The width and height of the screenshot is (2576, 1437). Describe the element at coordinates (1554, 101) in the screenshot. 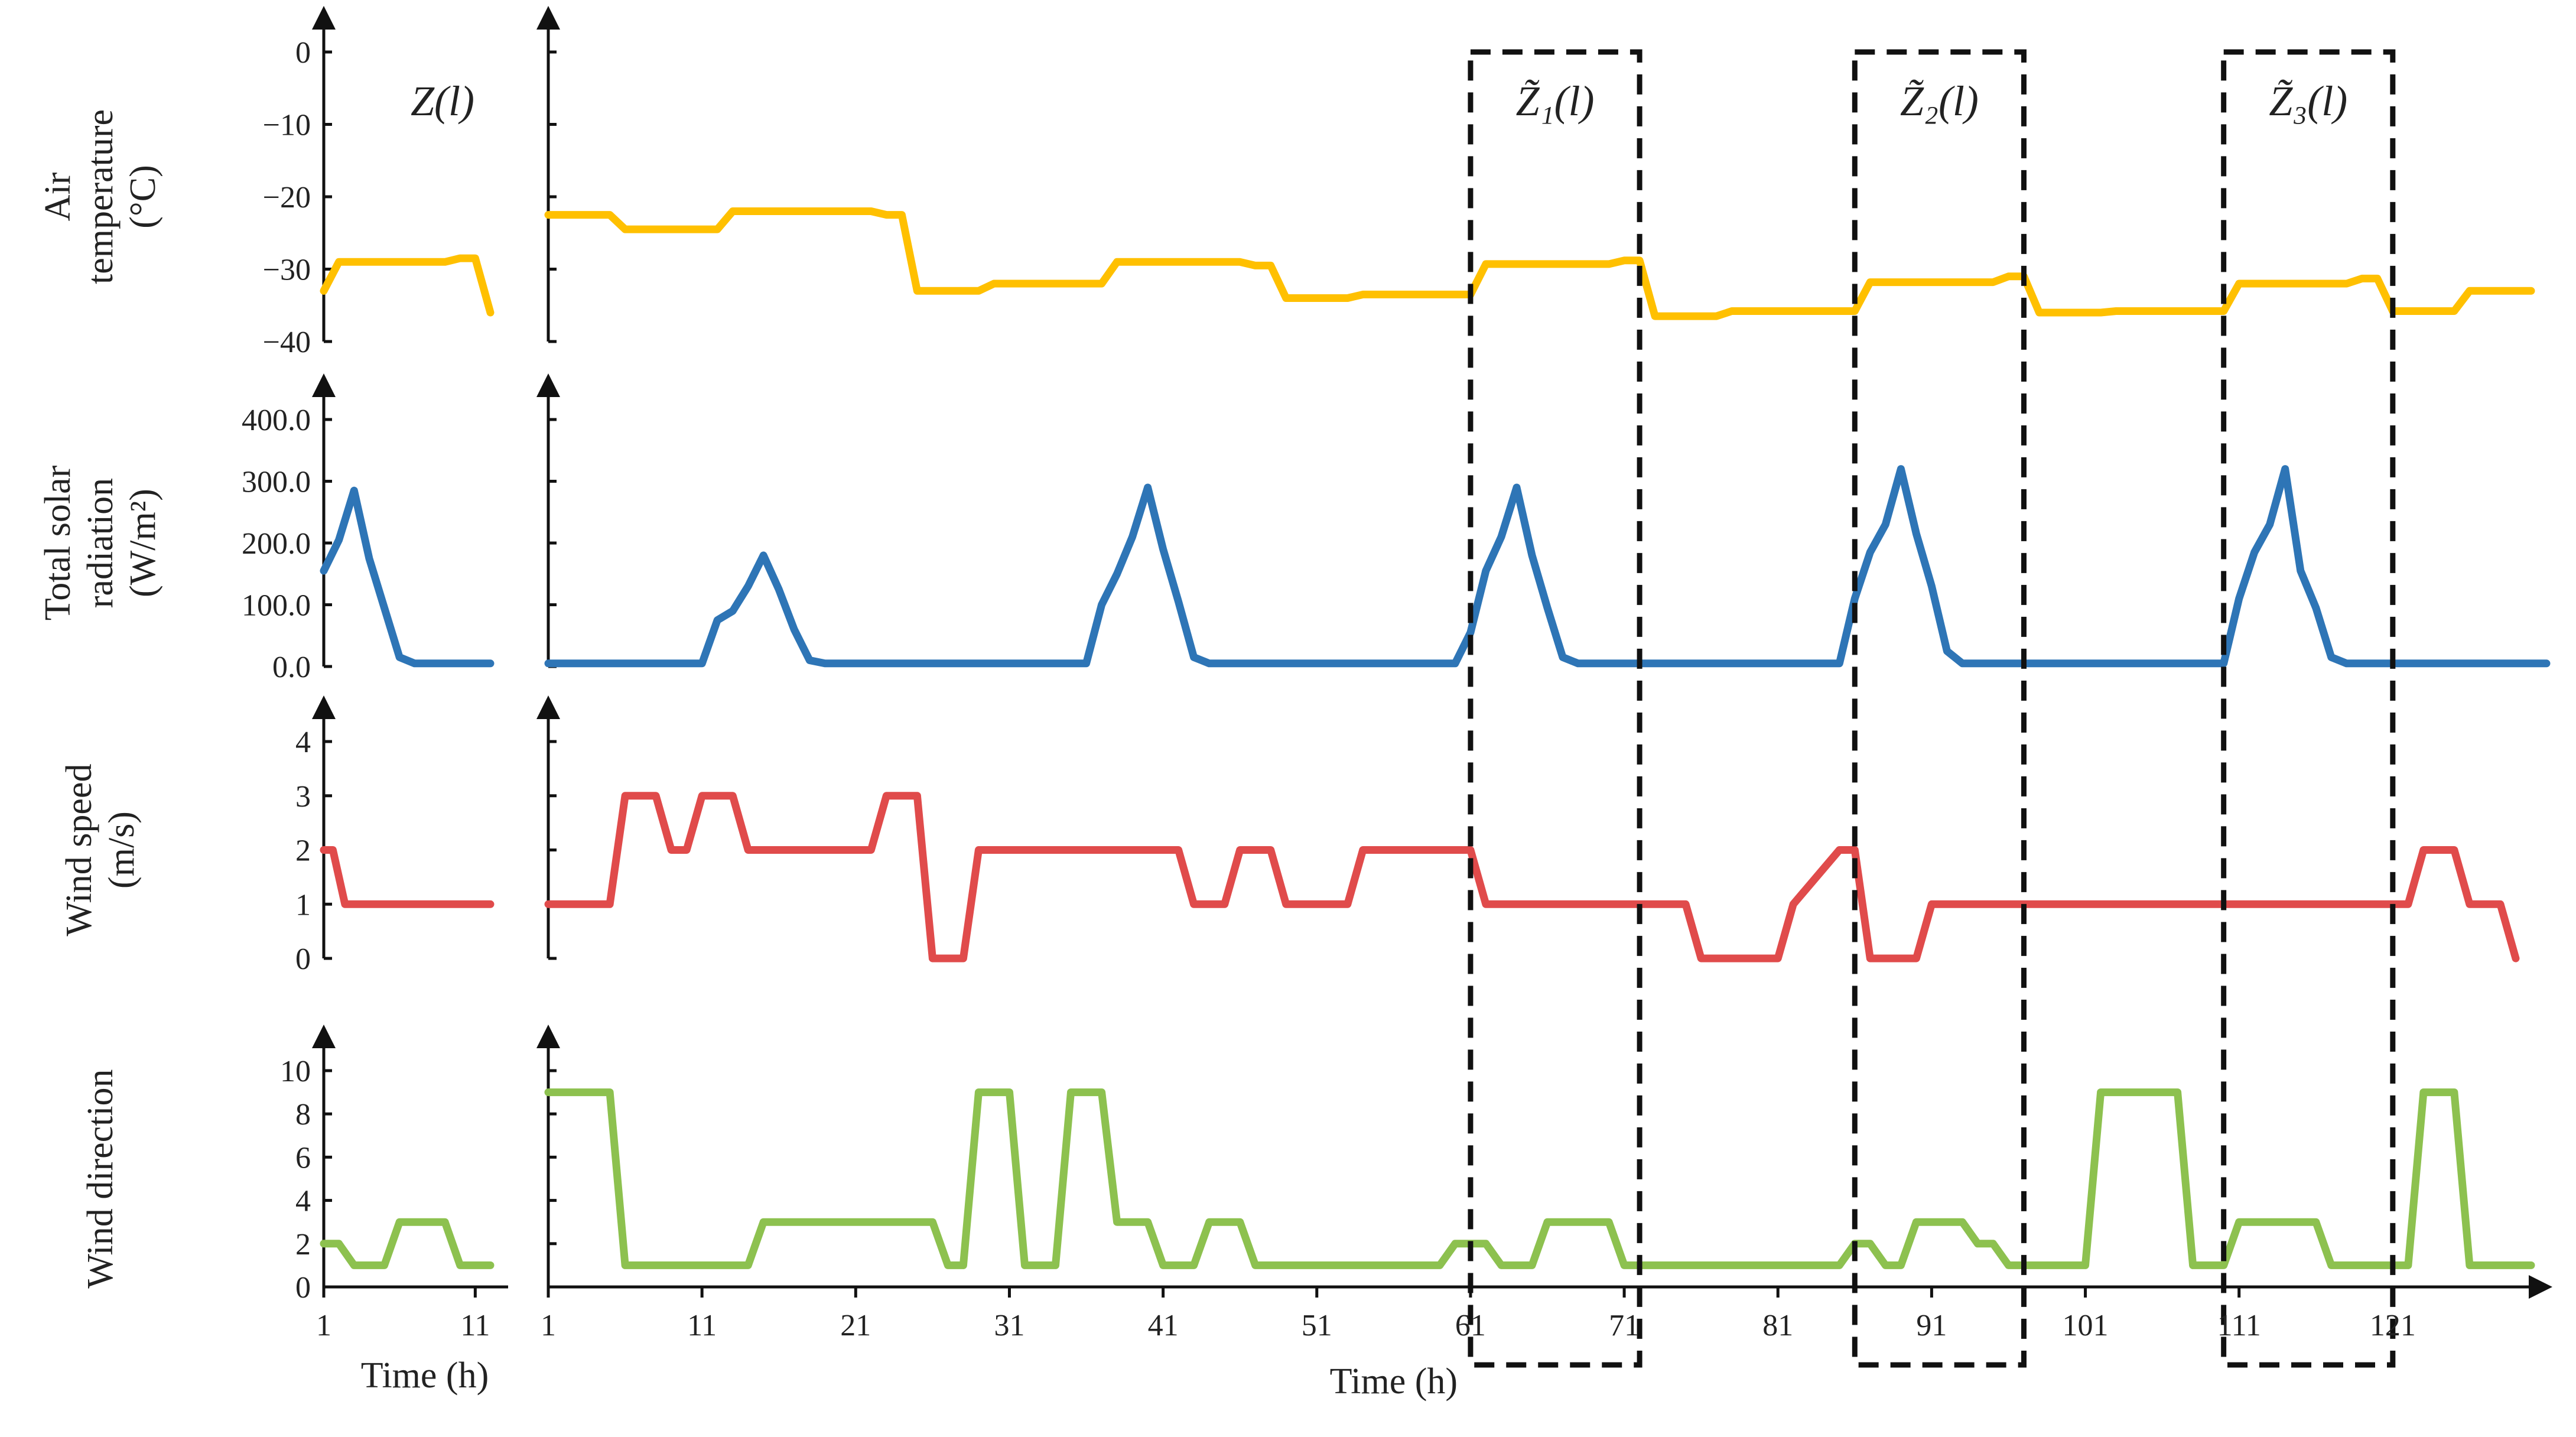

I see `window-label: Z̃₁(l)` at that location.